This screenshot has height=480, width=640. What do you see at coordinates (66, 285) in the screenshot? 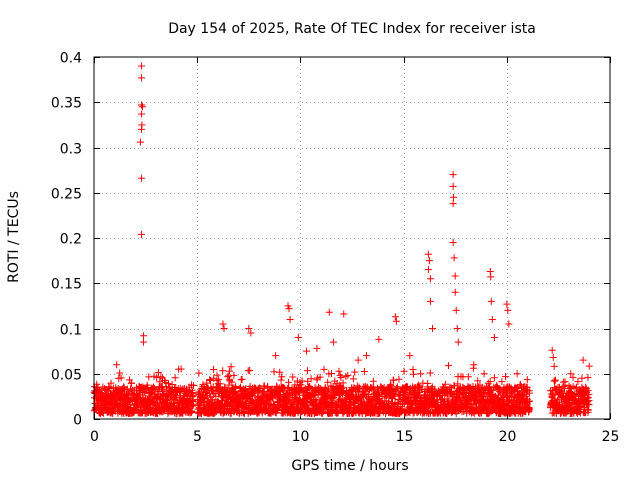
I see `y-tick-label: 0.15` at bounding box center [66, 285].